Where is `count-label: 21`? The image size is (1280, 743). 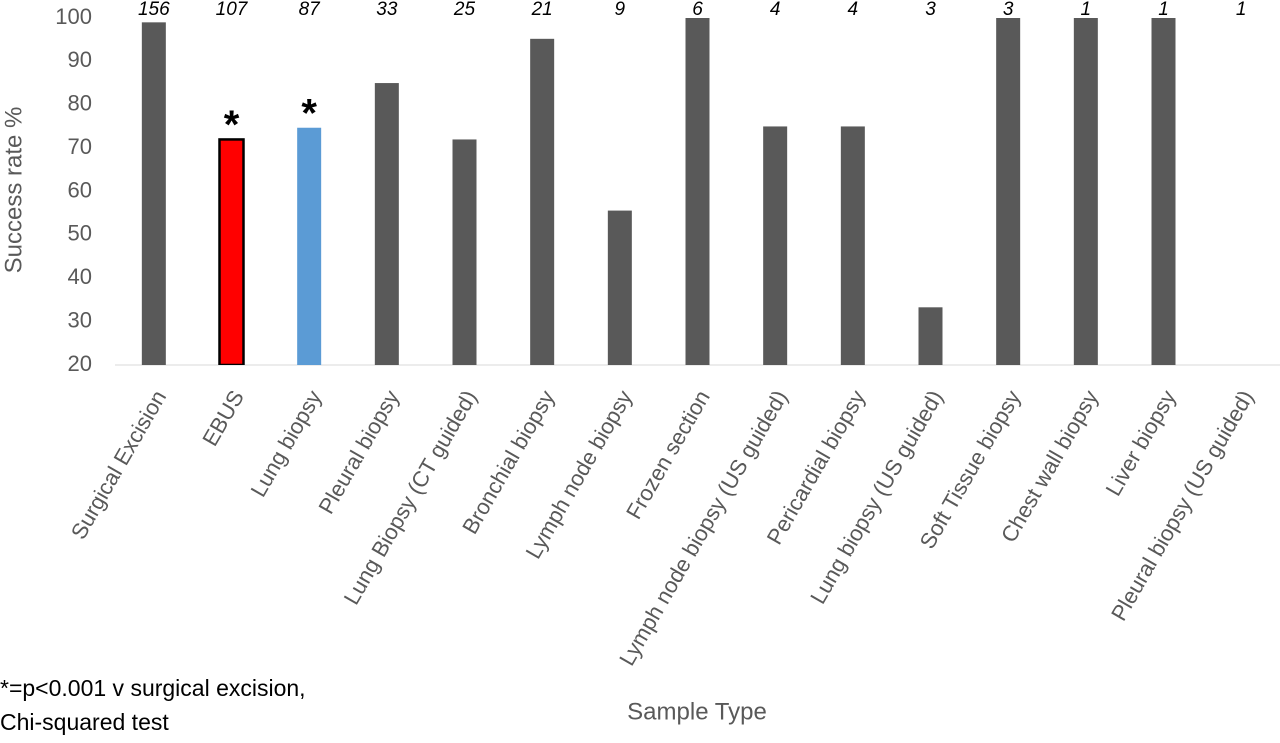 count-label: 21 is located at coordinates (542, 10).